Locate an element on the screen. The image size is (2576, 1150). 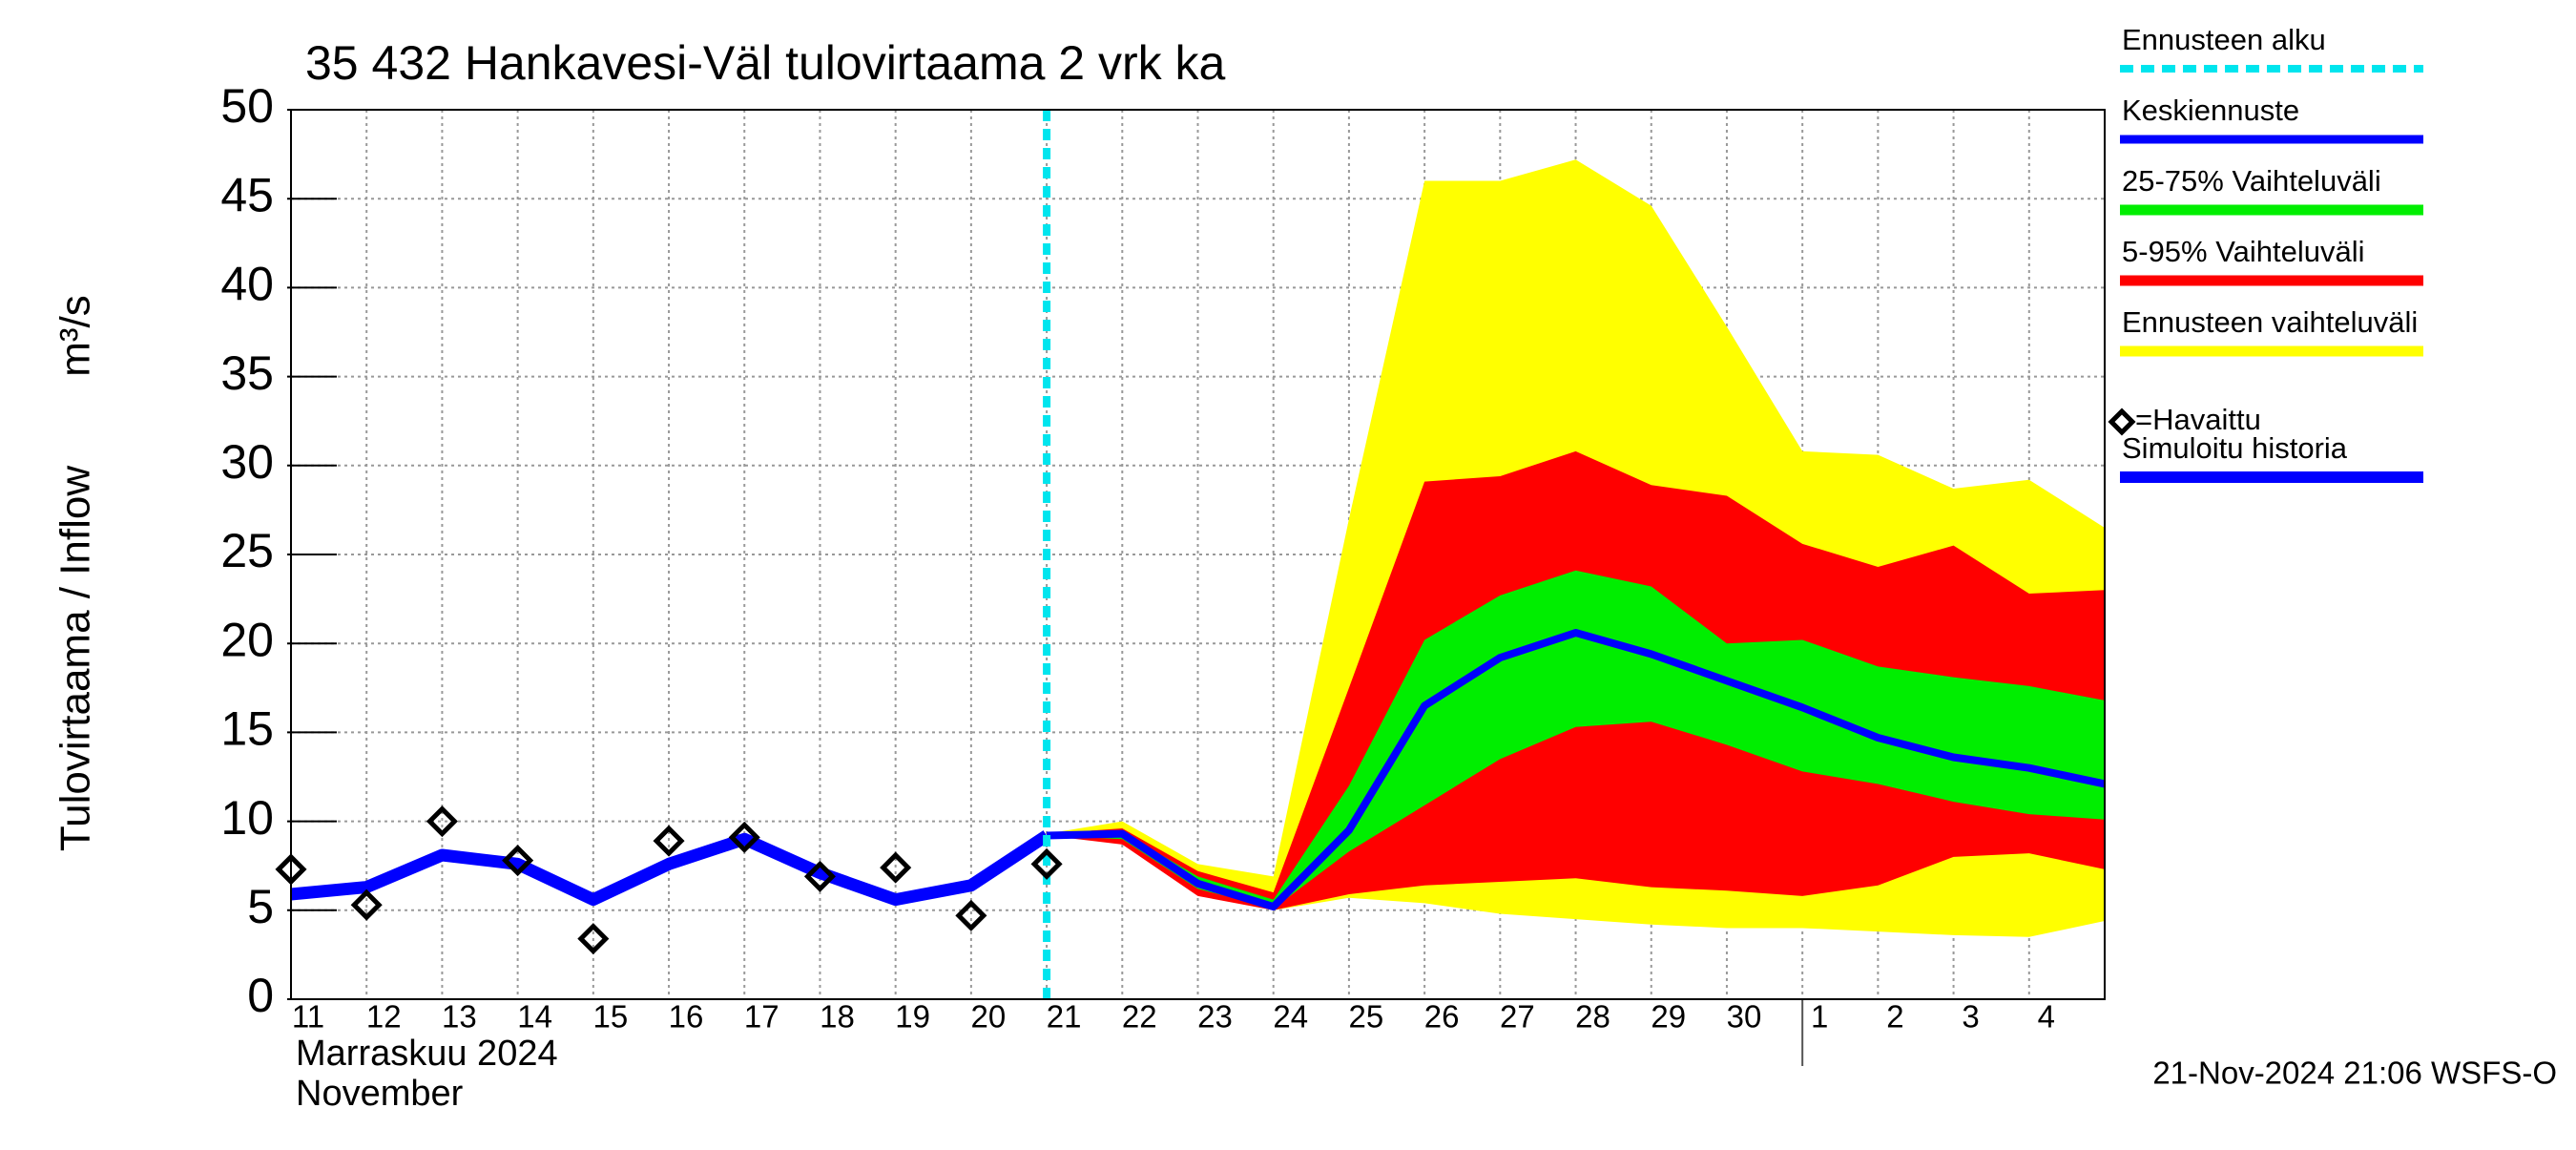
x-tick-label: 2 is located at coordinates (1894, 1017).